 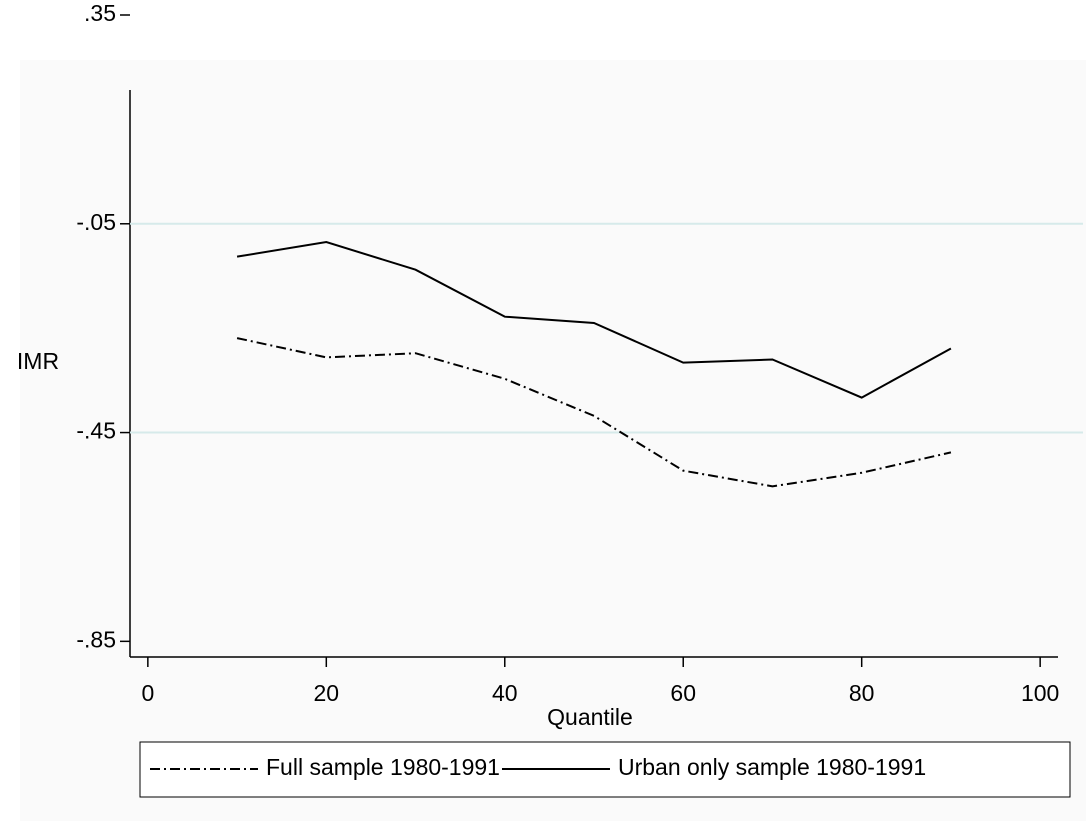 I want to click on x-tick-label: 80, so click(x=862, y=693).